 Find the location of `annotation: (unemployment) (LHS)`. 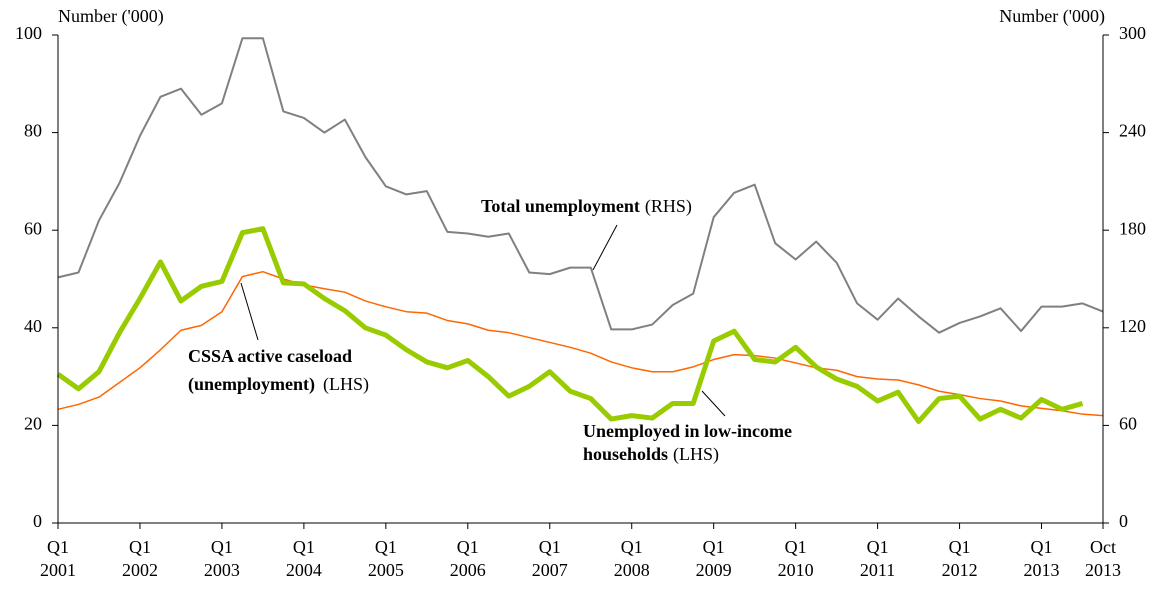

annotation: (unemployment) (LHS) is located at coordinates (278, 384).